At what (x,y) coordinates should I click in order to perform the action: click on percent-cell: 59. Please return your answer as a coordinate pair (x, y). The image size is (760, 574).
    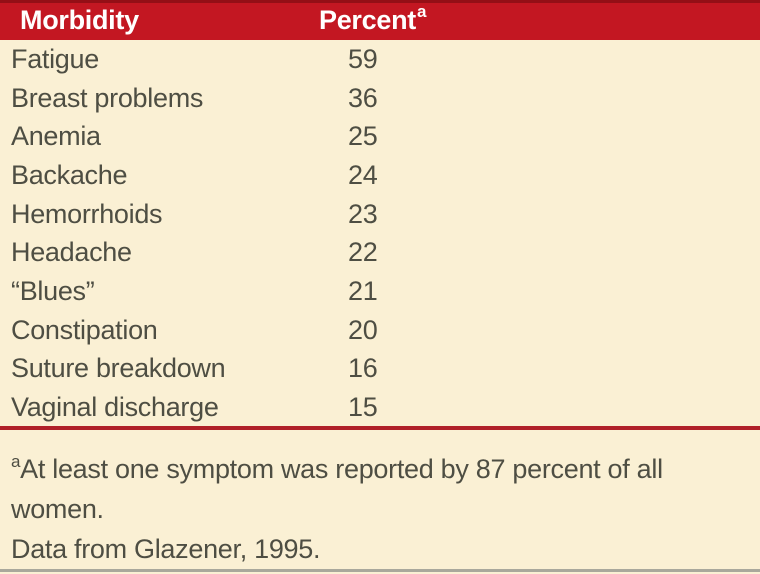
    Looking at the image, I should click on (363, 58).